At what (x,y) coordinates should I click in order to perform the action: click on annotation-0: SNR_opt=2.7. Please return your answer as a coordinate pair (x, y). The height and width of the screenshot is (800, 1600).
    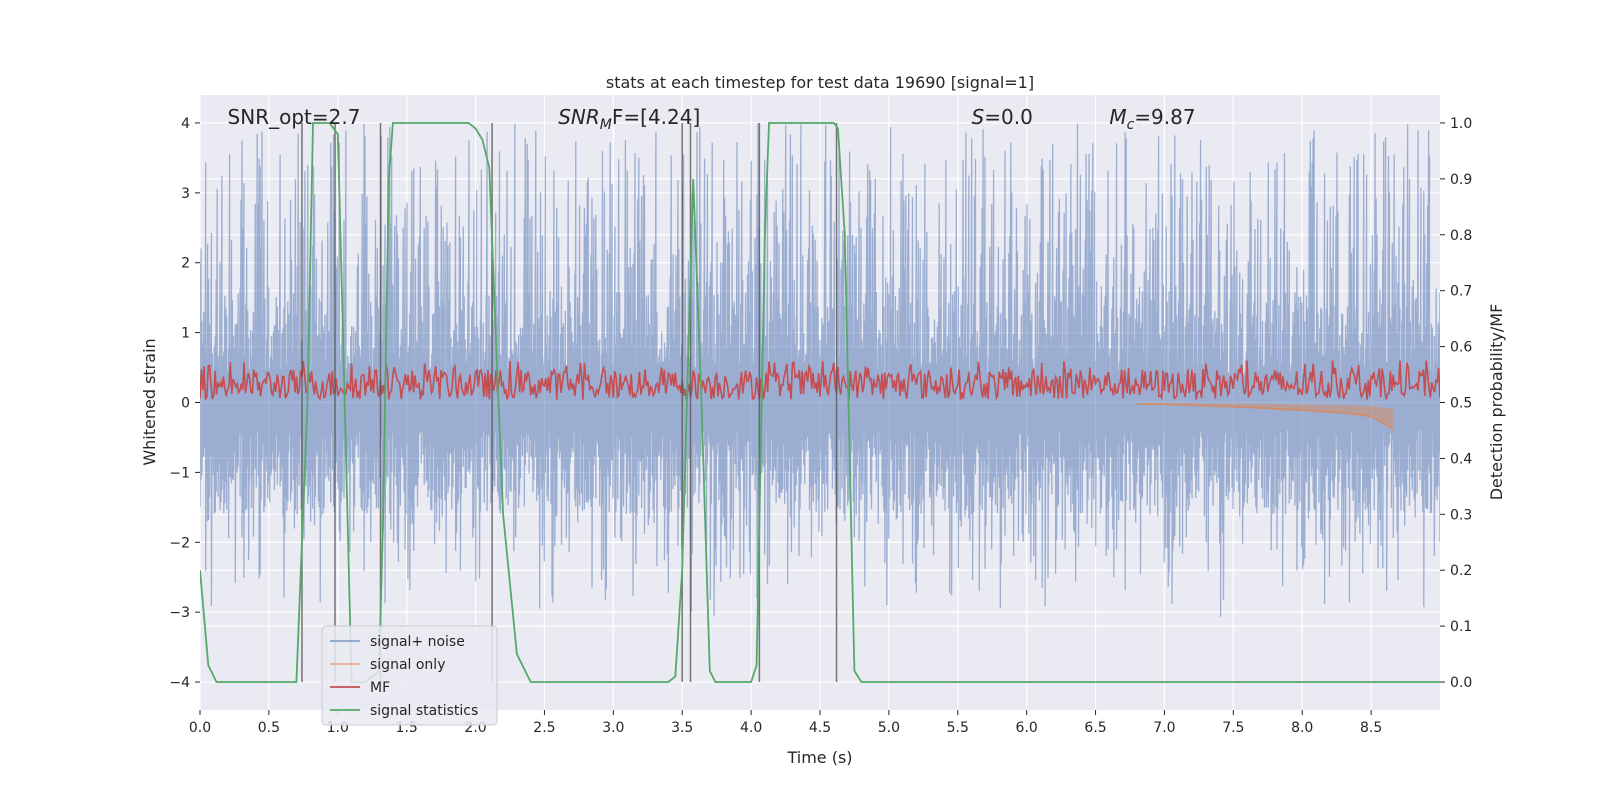
    Looking at the image, I should click on (294, 117).